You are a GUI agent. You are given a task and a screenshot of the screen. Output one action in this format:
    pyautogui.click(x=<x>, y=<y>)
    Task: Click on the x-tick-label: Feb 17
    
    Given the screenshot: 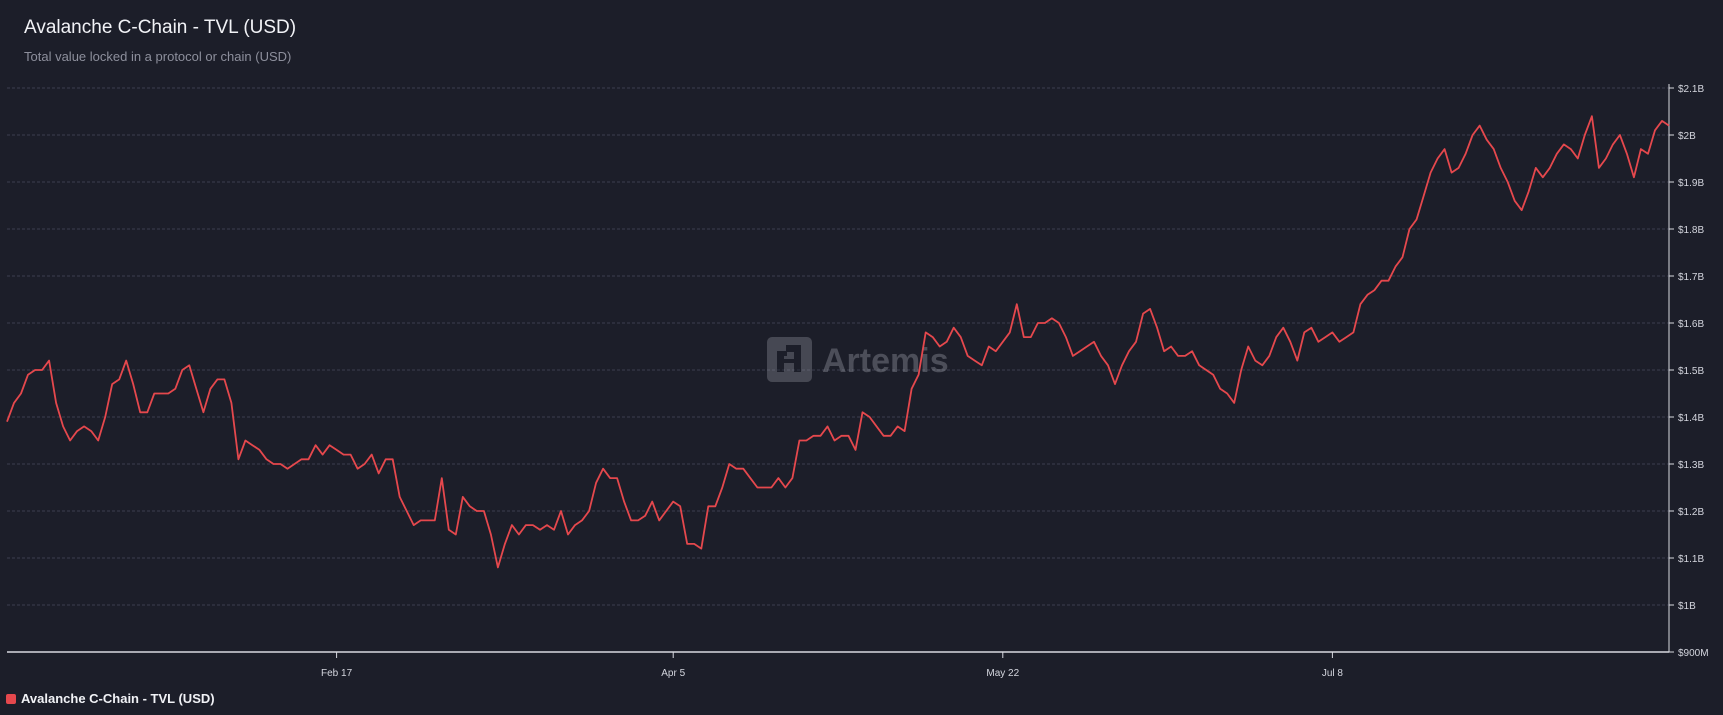 What is the action you would take?
    pyautogui.click(x=337, y=673)
    